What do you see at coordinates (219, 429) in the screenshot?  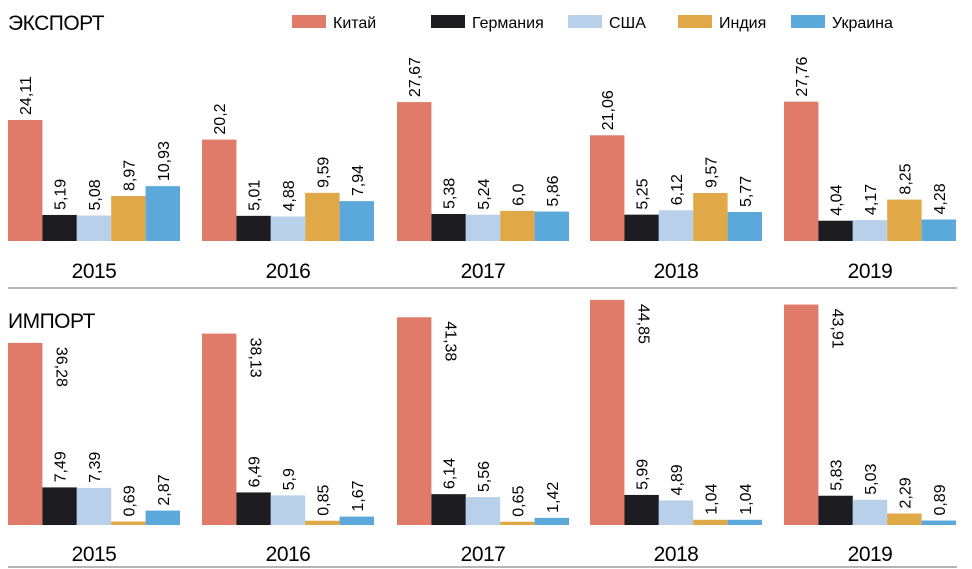 I see `bar-импорт-2016-0` at bounding box center [219, 429].